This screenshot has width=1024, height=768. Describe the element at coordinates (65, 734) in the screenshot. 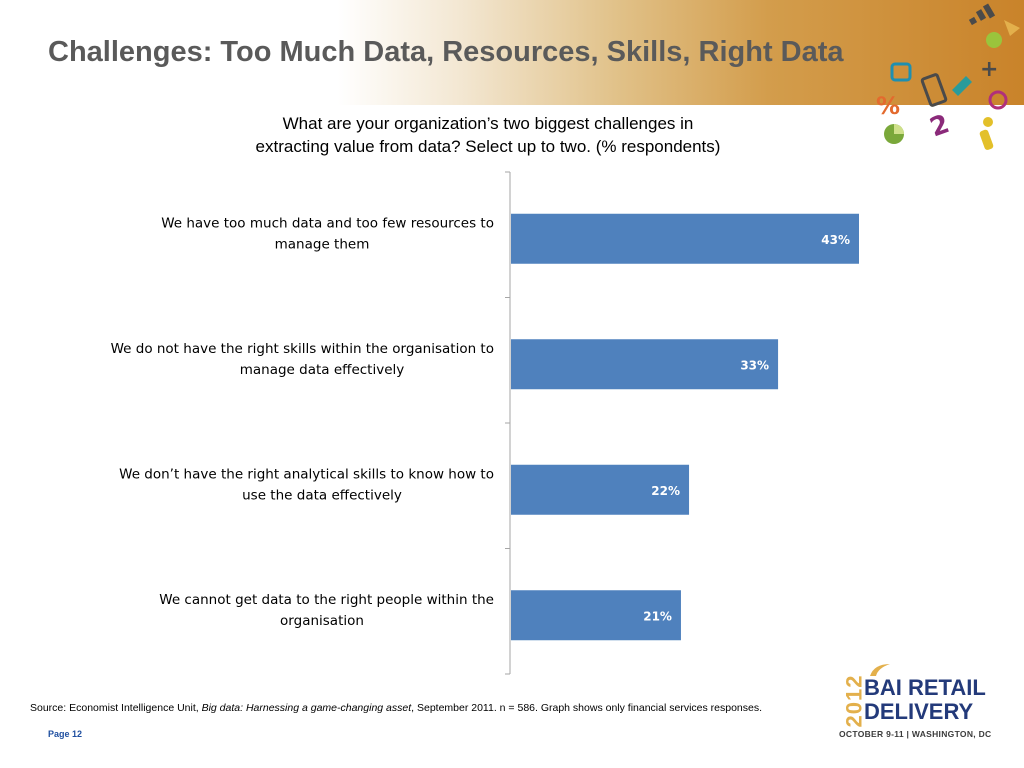

I see `page-number: Page 12` at that location.